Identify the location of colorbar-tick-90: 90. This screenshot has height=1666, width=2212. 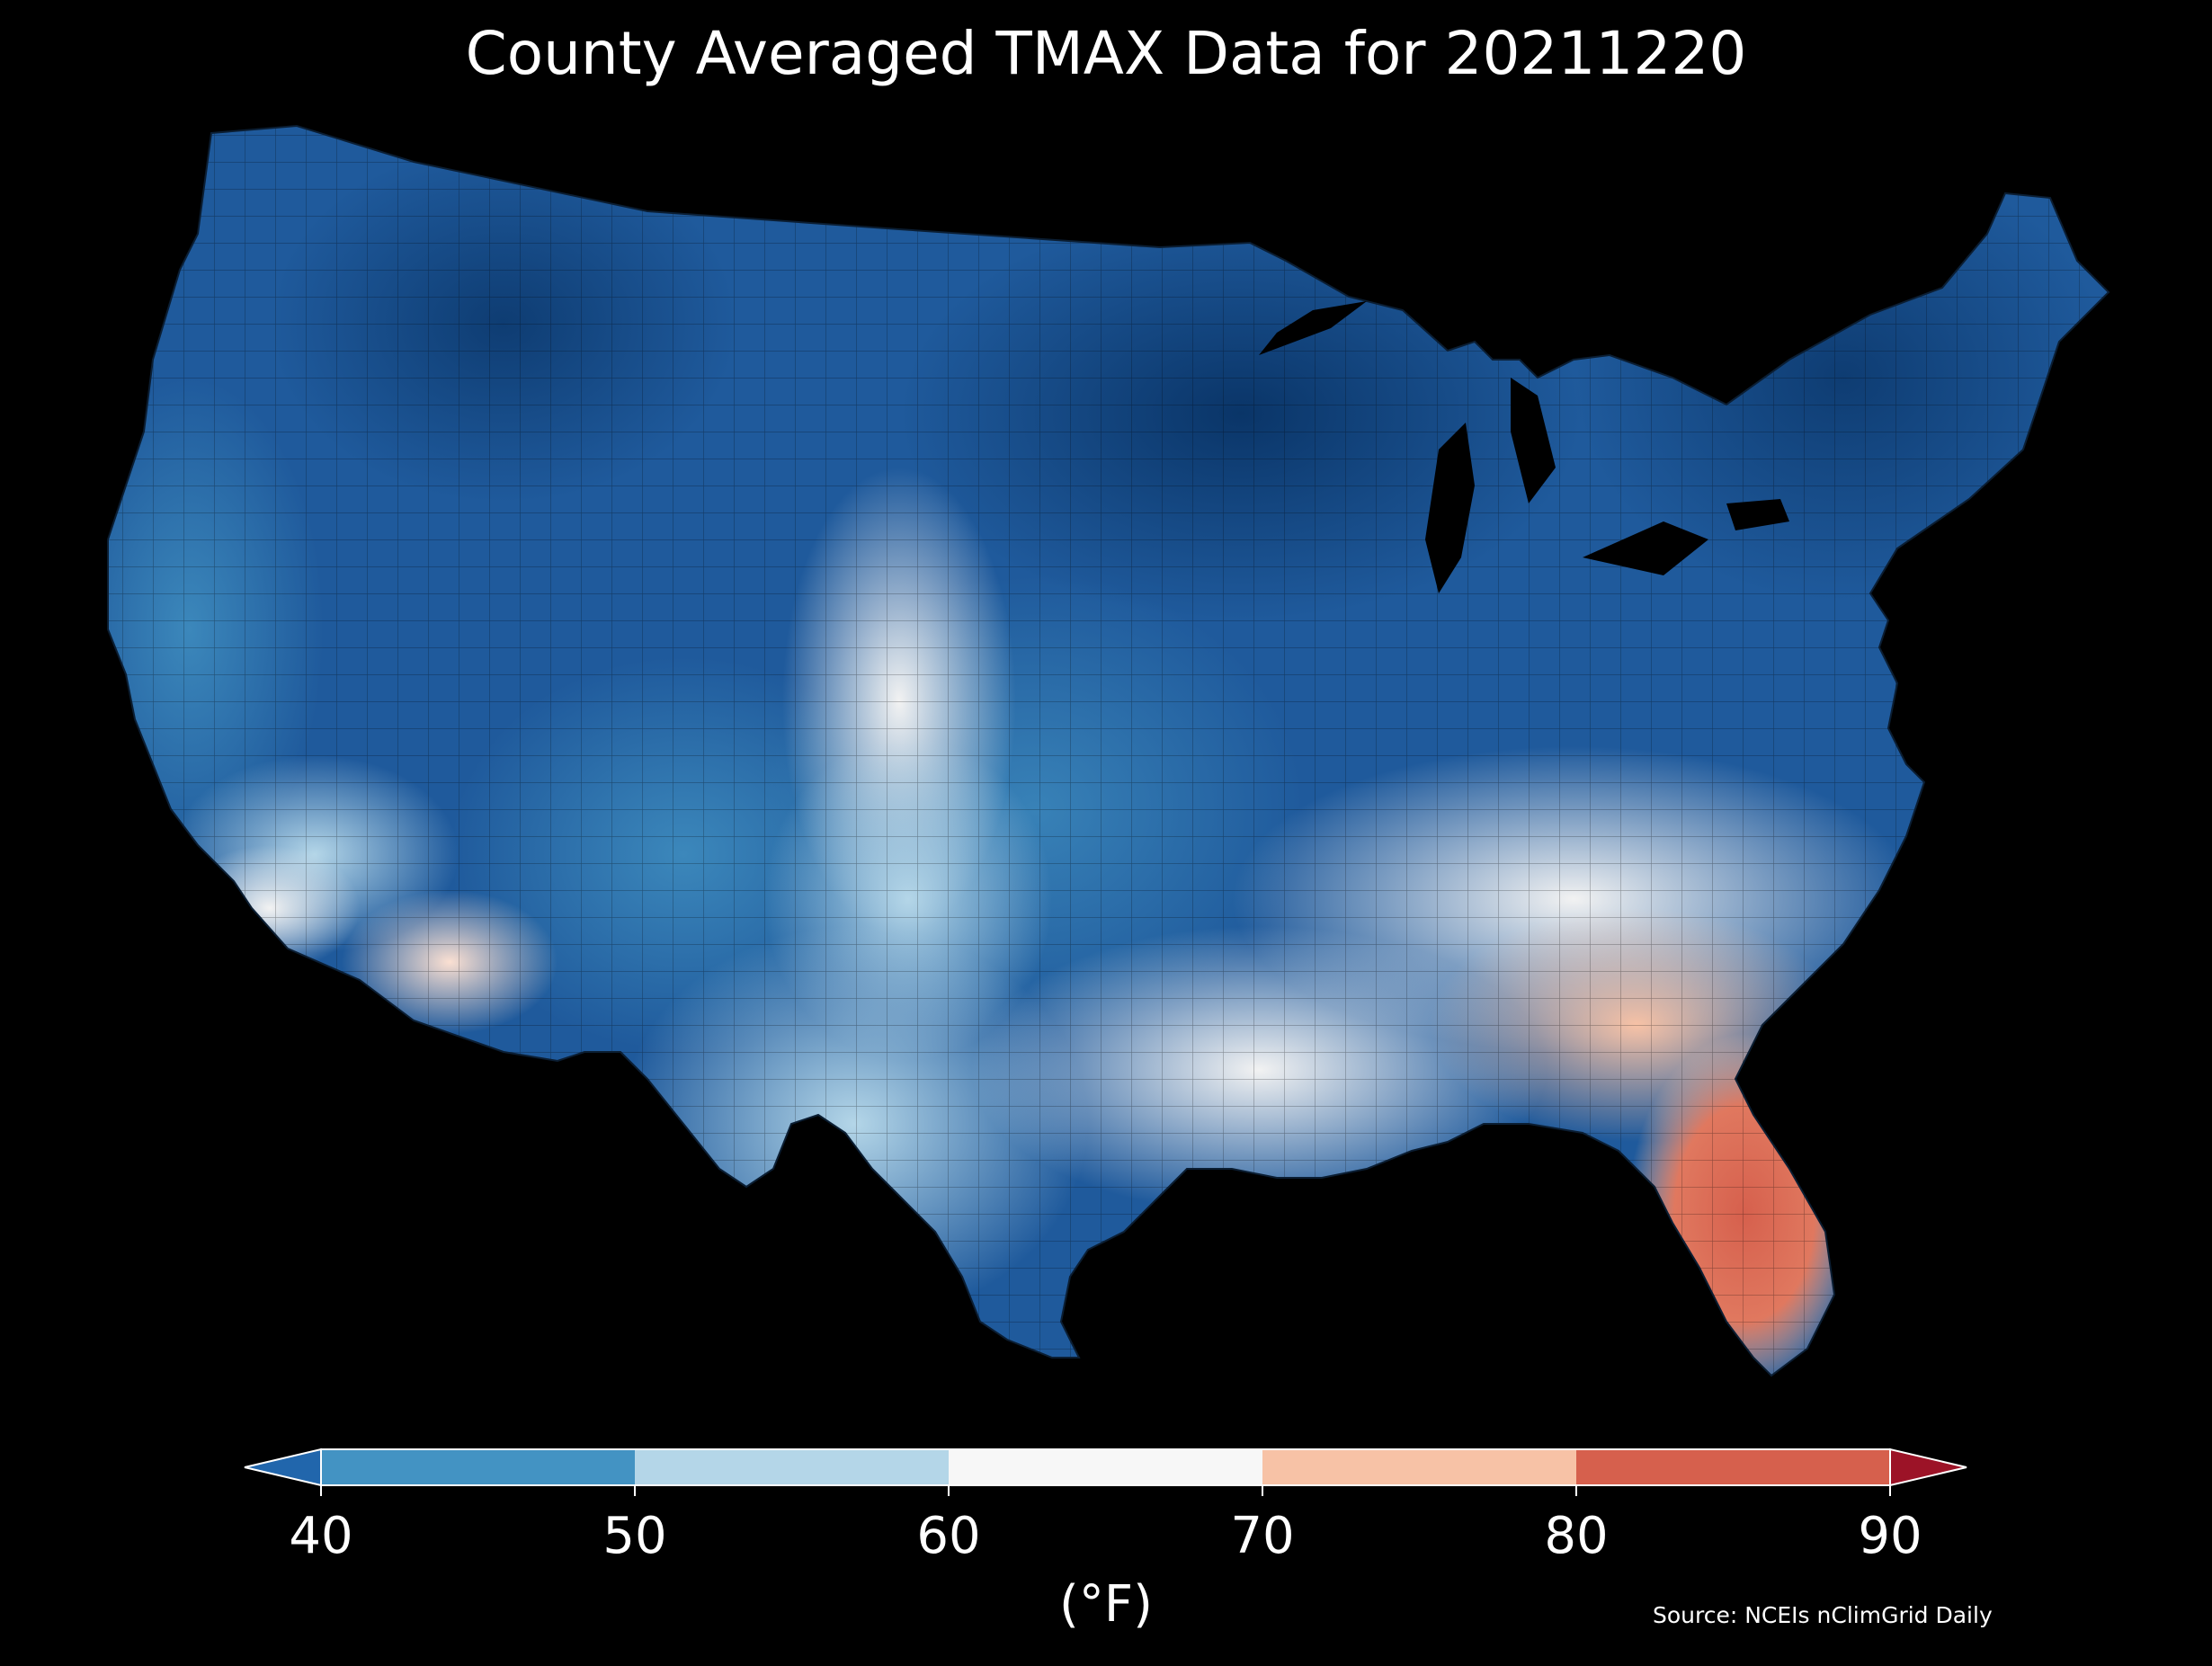
(1890, 1536).